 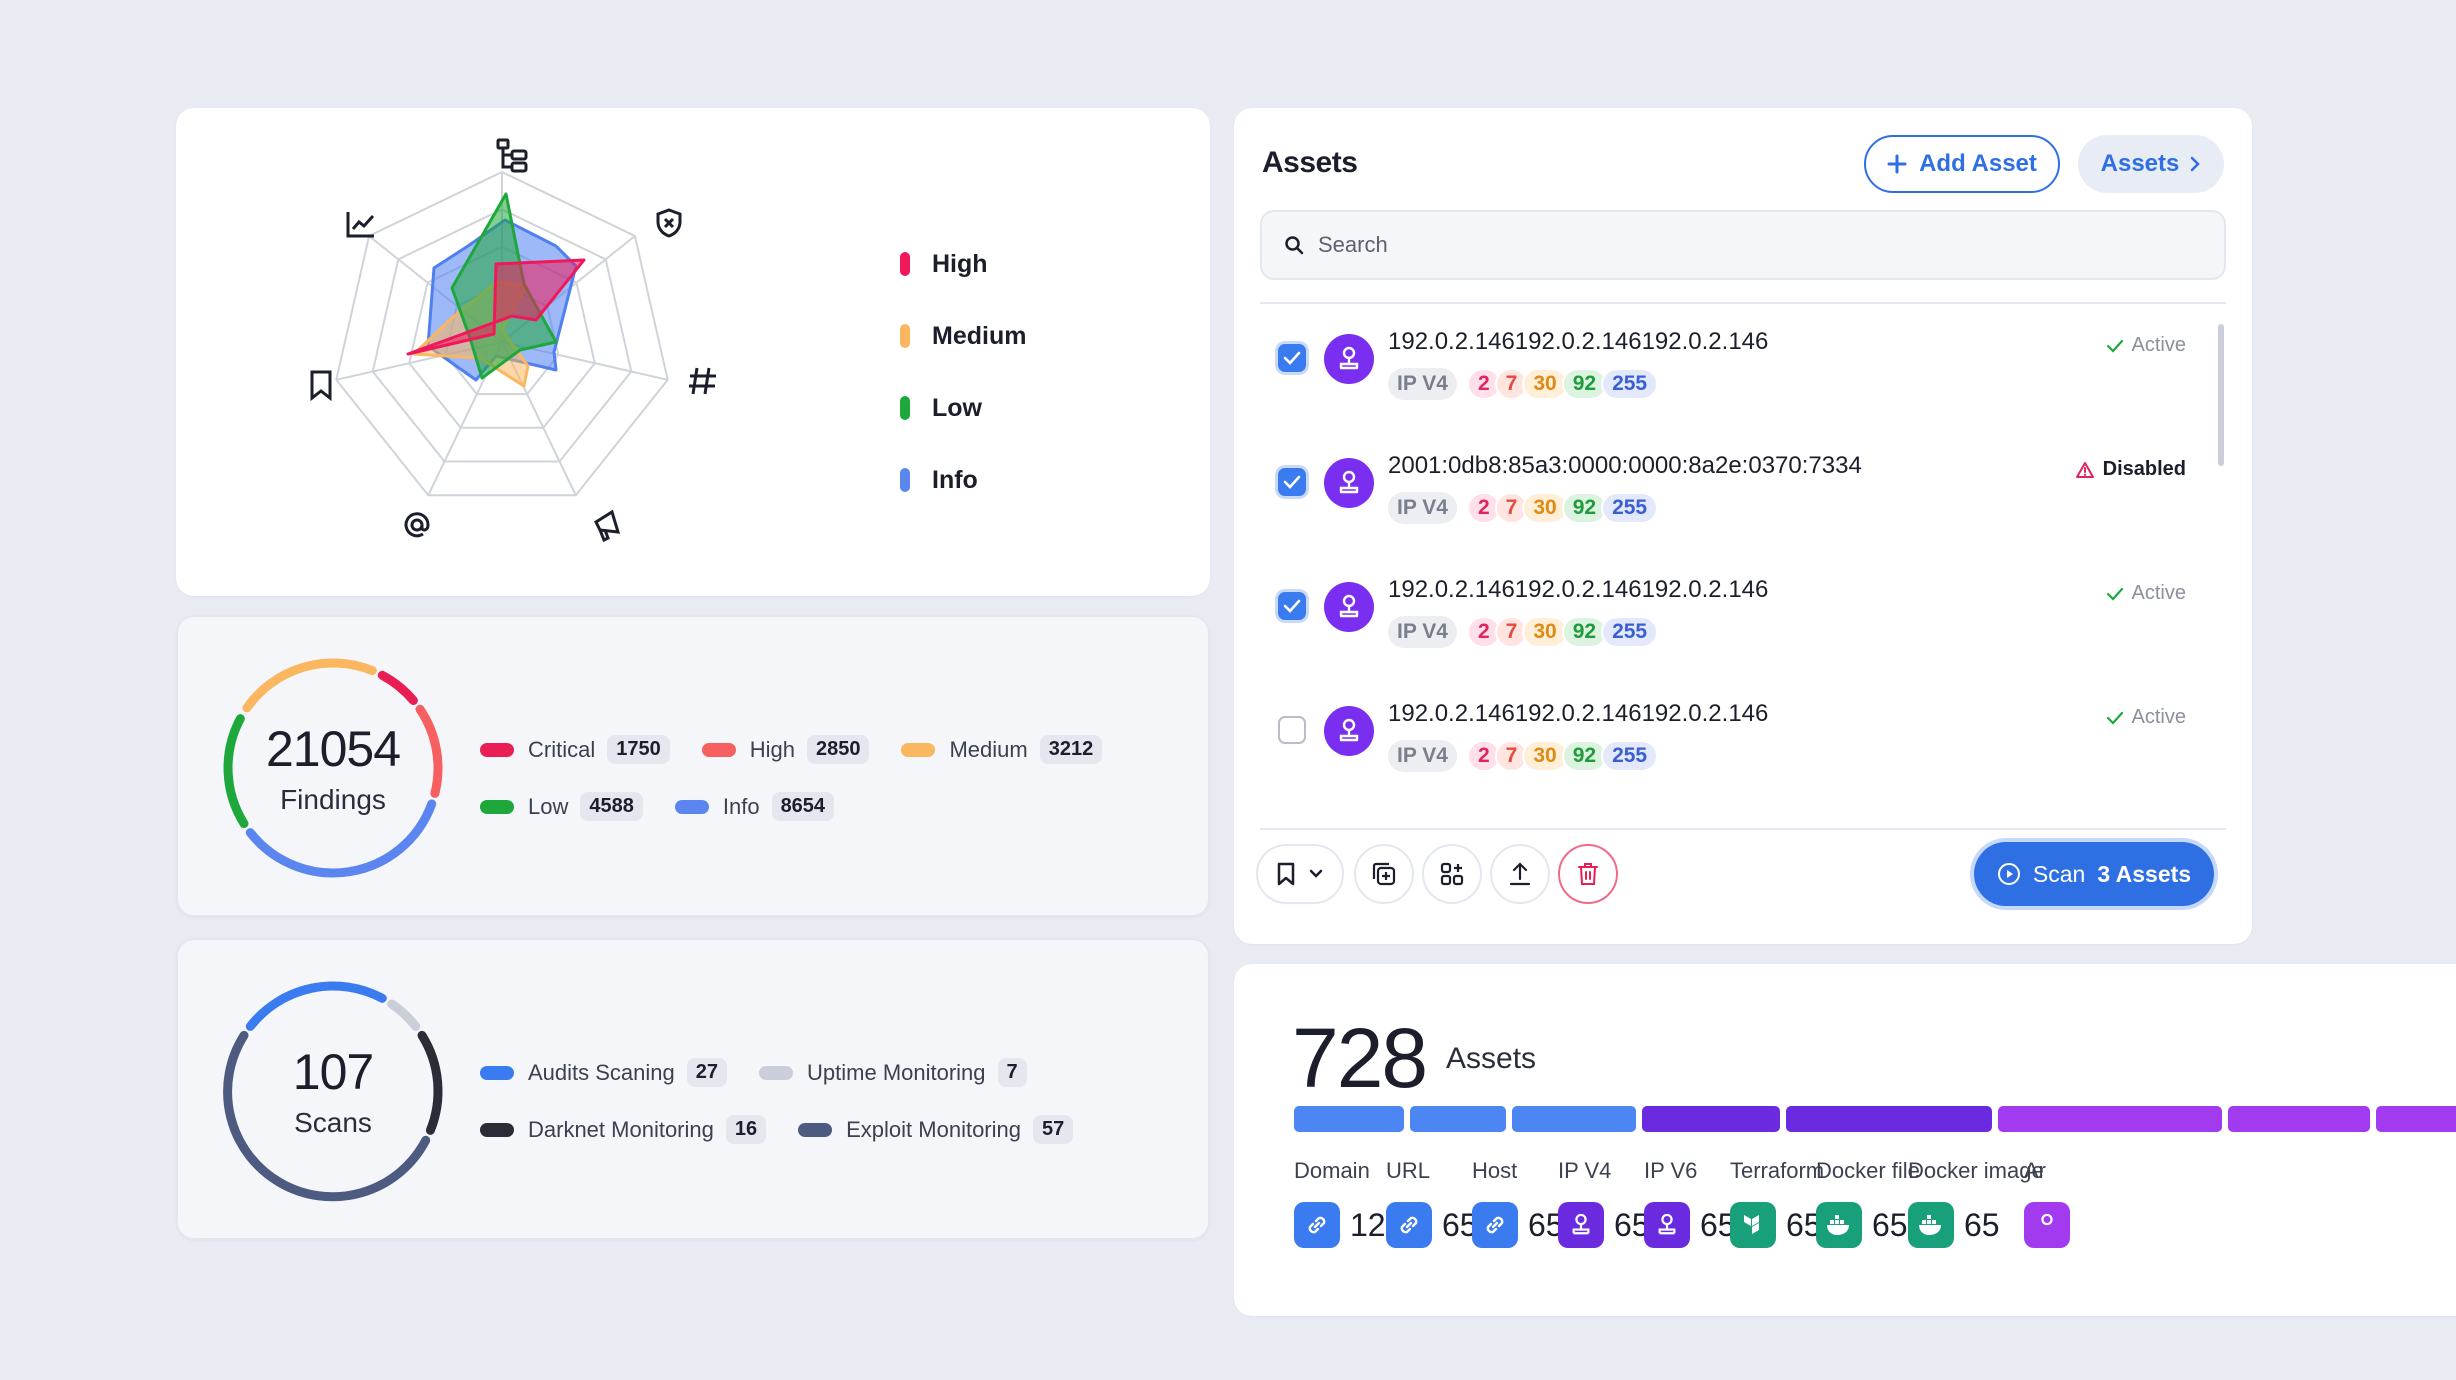 I want to click on scans-caption: Scans, so click(x=333, y=1122).